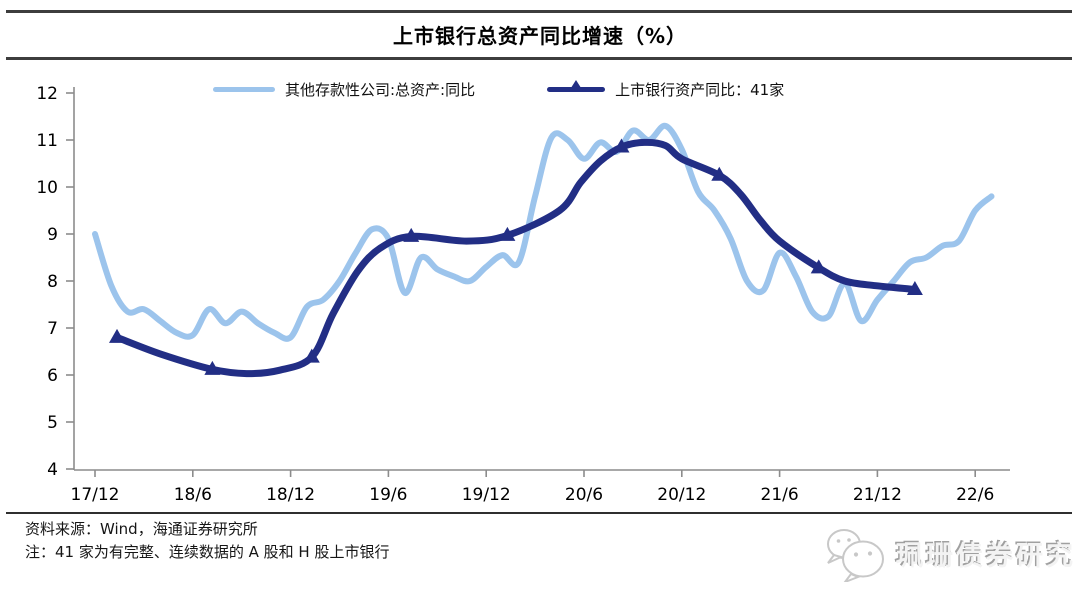 This screenshot has height=596, width=1080. What do you see at coordinates (780, 495) in the screenshot?
I see `x-tick-label: 21/6` at bounding box center [780, 495].